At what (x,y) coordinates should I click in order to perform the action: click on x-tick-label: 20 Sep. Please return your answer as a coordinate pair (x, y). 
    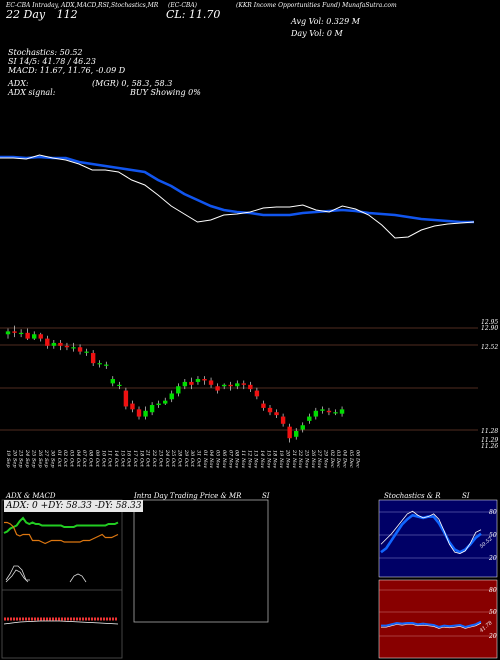
    Looking at the image, I should click on (14, 458).